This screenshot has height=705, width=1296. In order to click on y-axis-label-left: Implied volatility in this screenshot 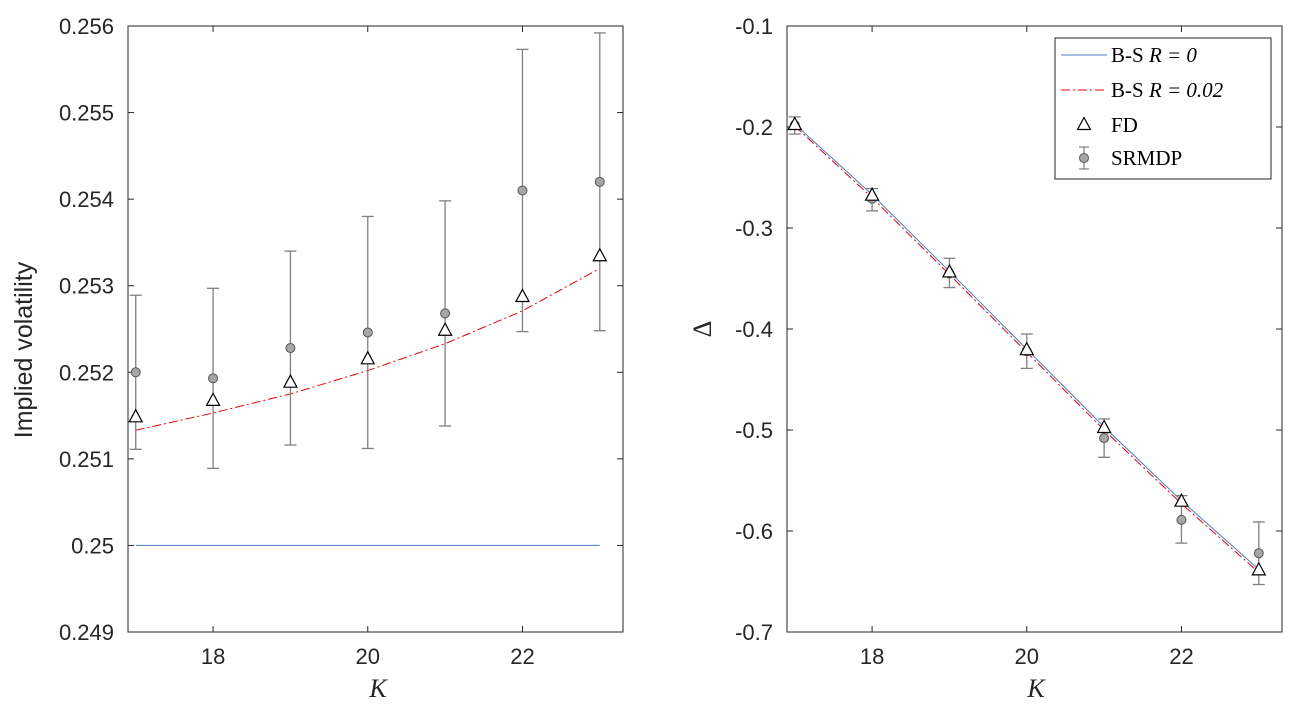, I will do `click(24, 349)`.